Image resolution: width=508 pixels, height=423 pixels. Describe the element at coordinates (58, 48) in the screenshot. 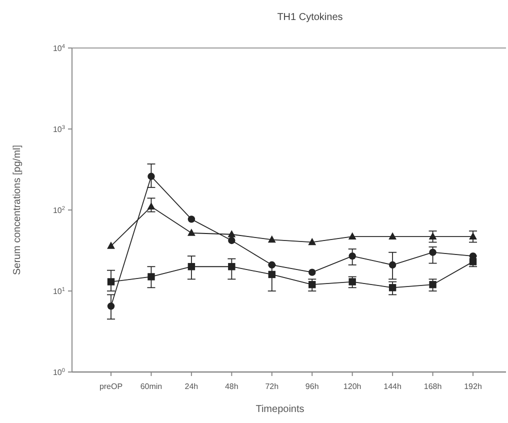

I see `y-tick-label: 10$^{4}$` at that location.